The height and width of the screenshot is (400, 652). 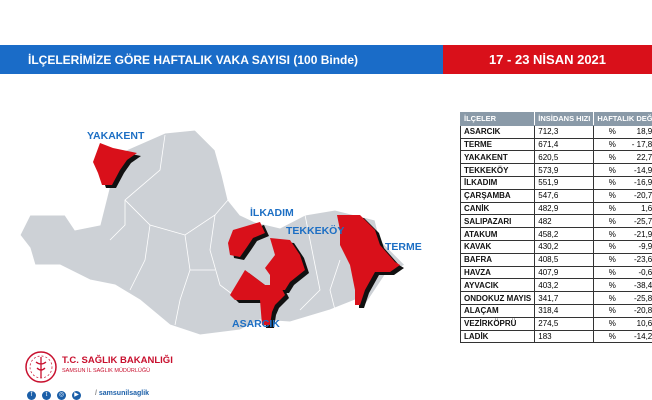 What do you see at coordinates (547, 59) in the screenshot?
I see `date-bar: 17 - 23 NİSAN 2021` at bounding box center [547, 59].